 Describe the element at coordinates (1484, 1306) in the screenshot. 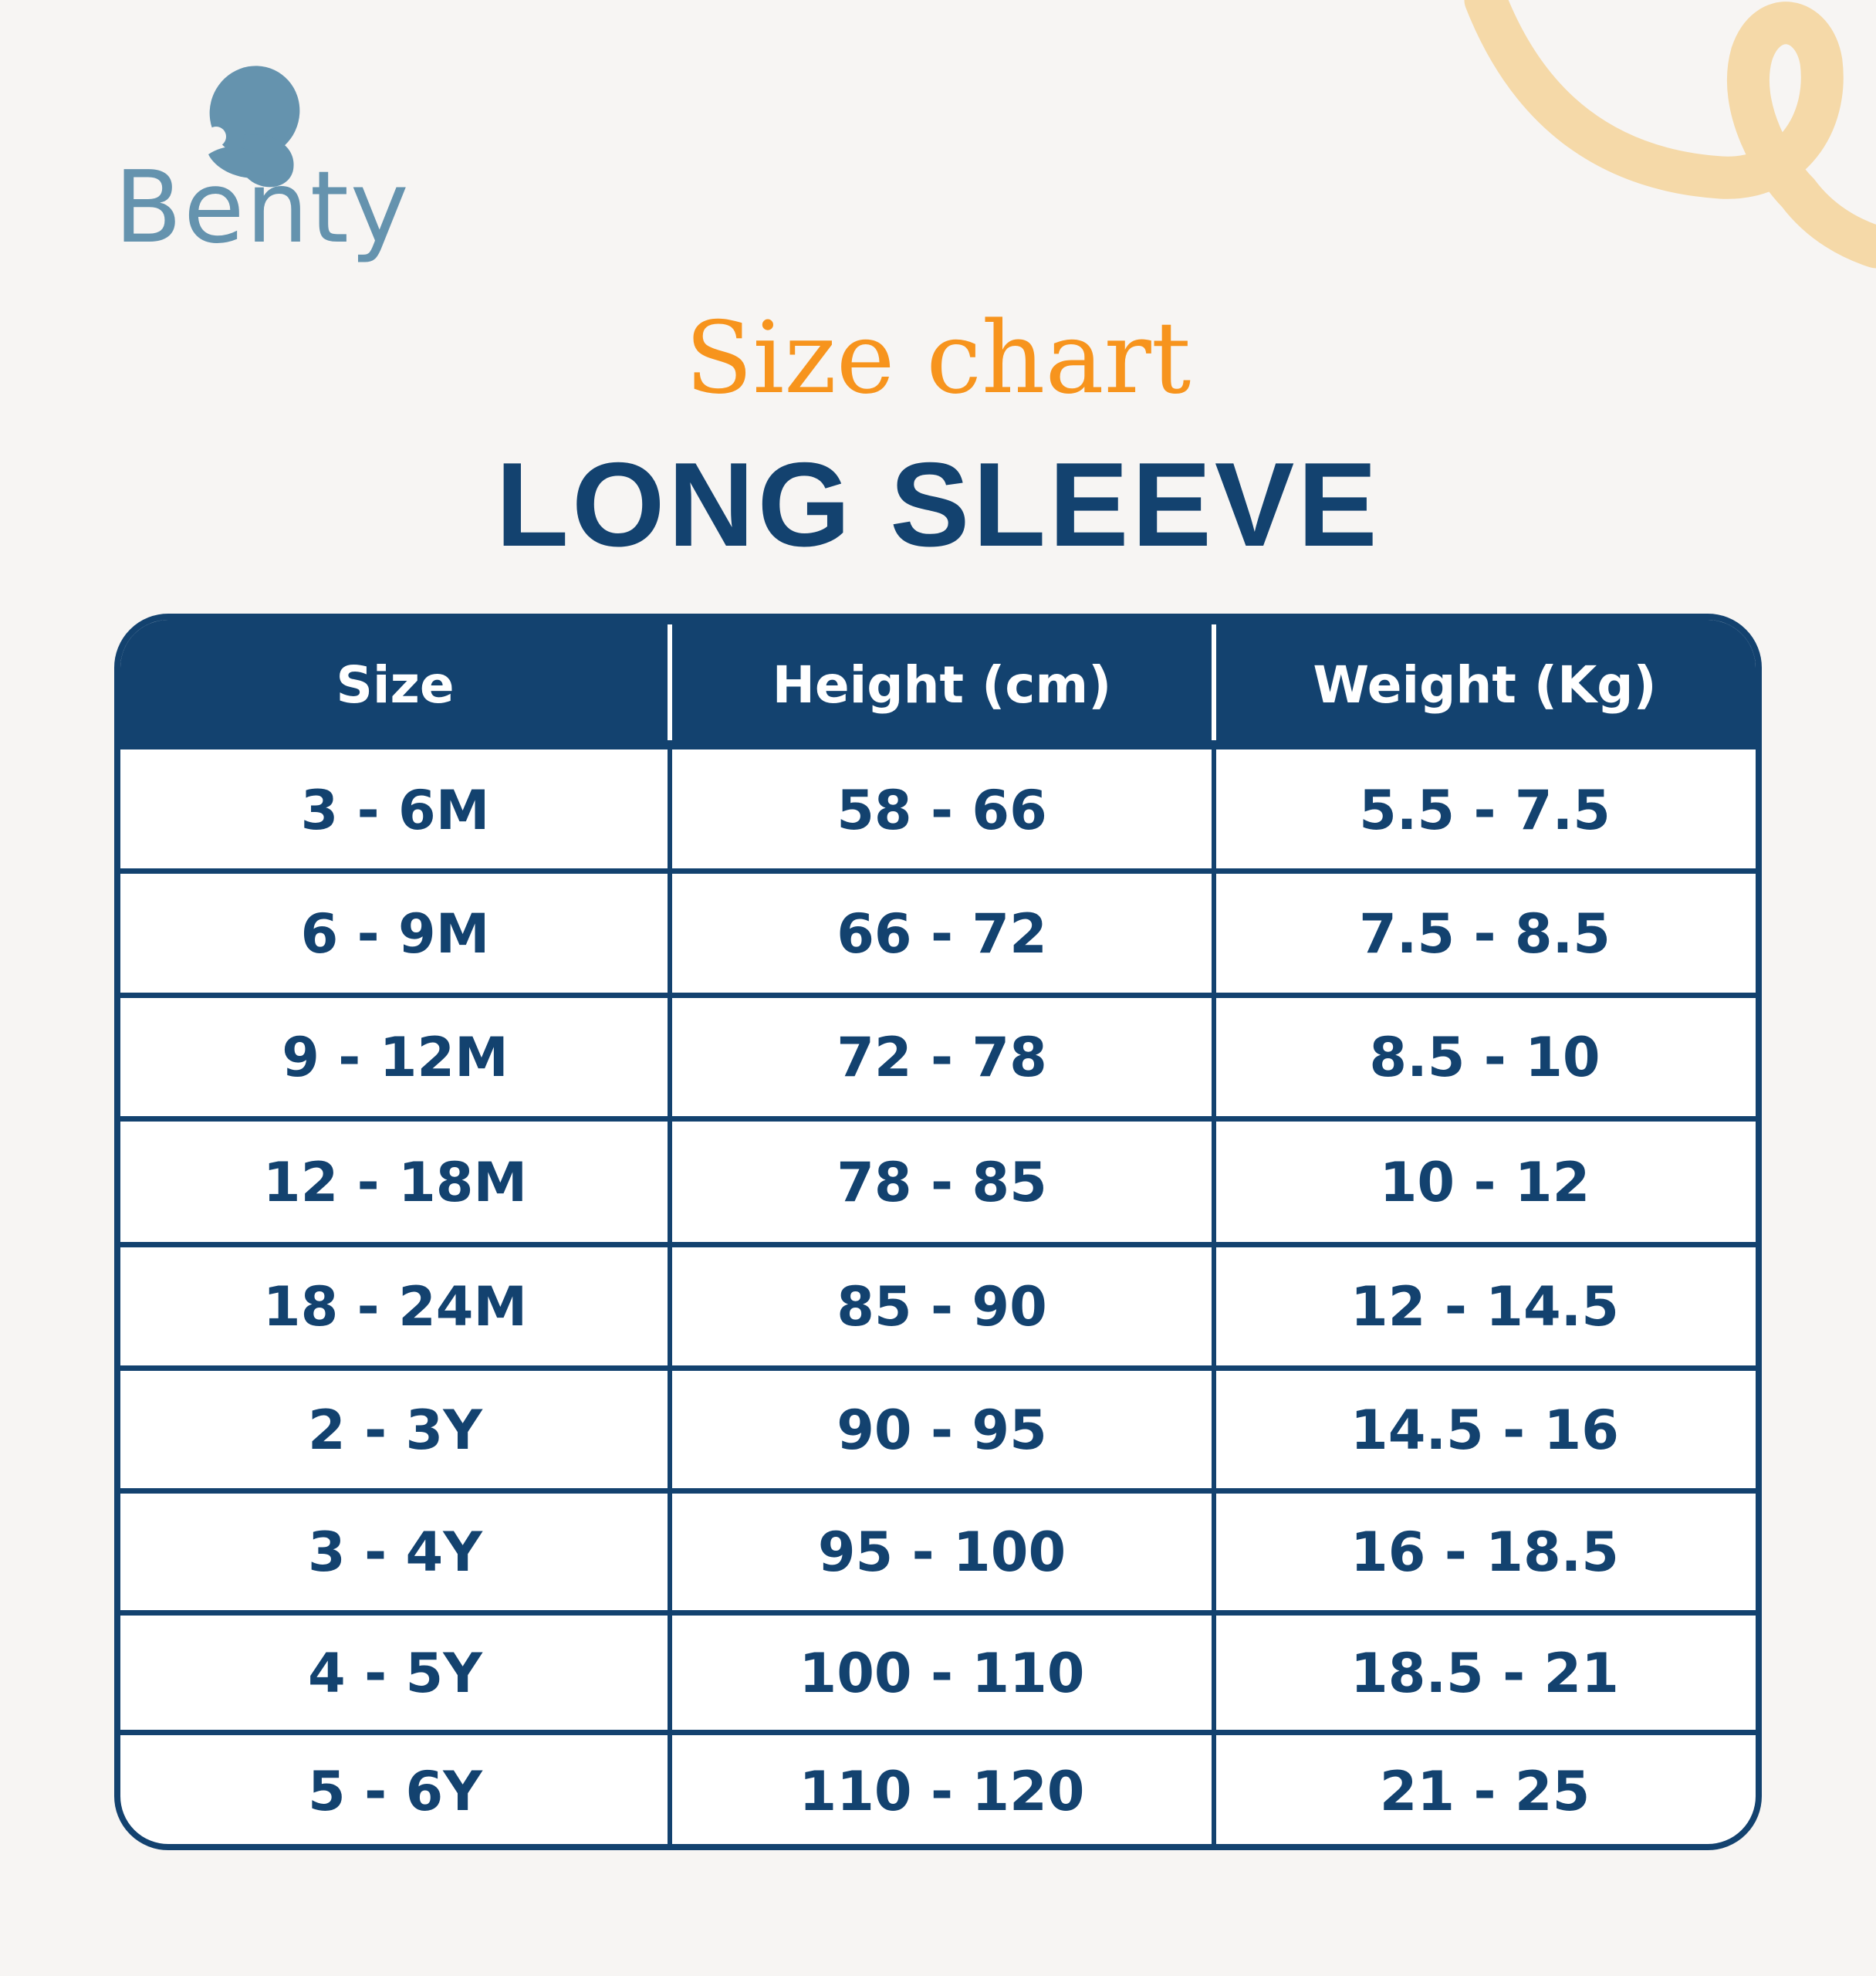

I see `table-cell: 12 - 14.5` at that location.